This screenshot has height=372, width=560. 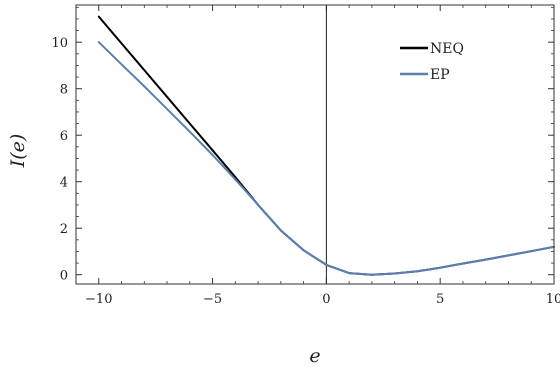 I want to click on y-tick-label: 0, so click(x=64, y=276).